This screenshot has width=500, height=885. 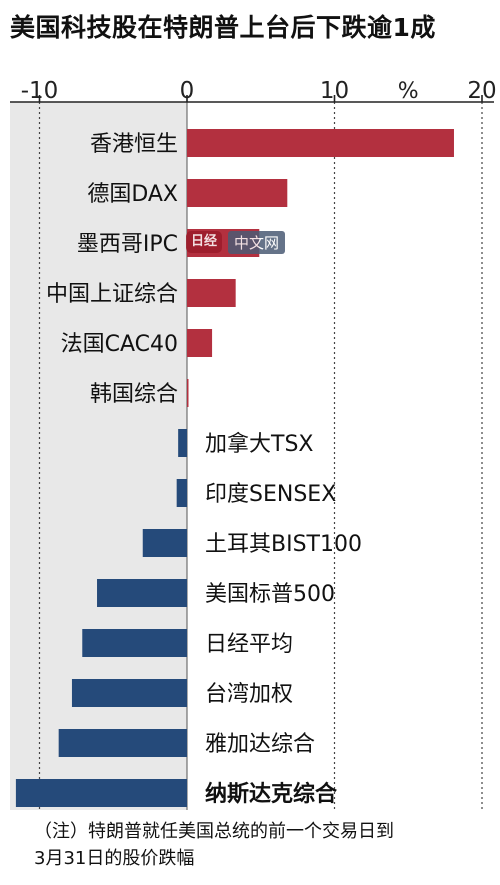 I want to click on footnote-line-2: 3月31日的股价跌幅, so click(x=114, y=858).